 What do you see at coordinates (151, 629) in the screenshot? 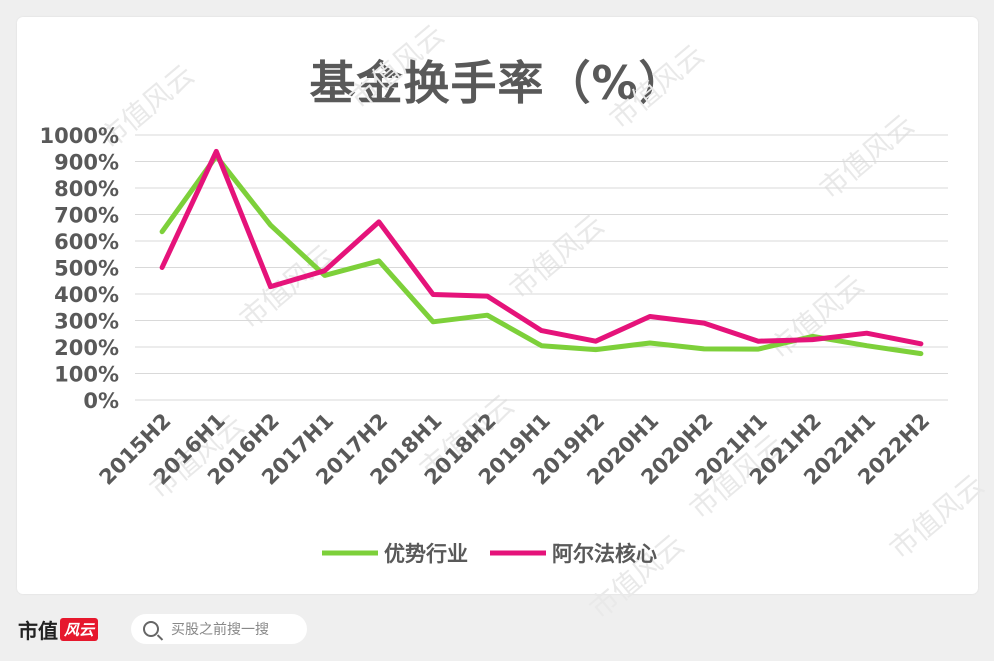
I see `search-icon` at bounding box center [151, 629].